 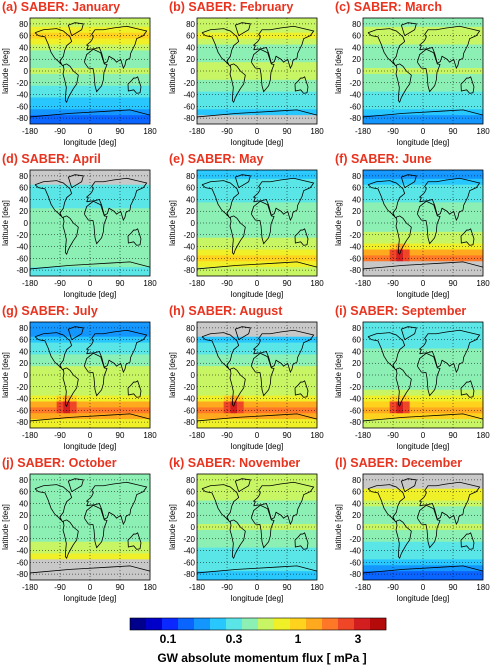 What do you see at coordinates (356, 59) in the screenshot?
I see `y-tick-label: 20` at bounding box center [356, 59].